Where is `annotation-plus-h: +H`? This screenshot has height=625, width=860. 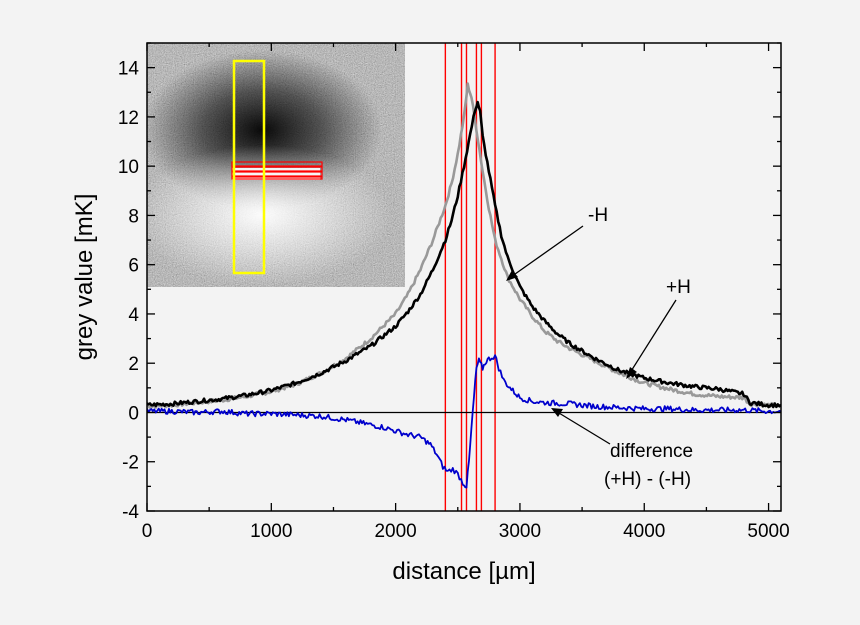
annotation-plus-h: +H is located at coordinates (658, 328).